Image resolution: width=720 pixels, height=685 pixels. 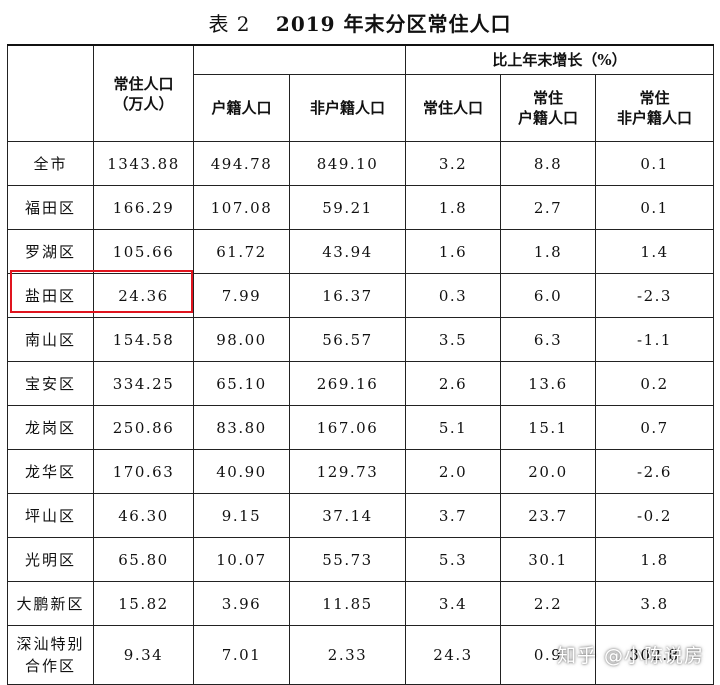 What do you see at coordinates (347, 108) in the screenshot?
I see `header-nonregistered: 非户籍人口` at bounding box center [347, 108].